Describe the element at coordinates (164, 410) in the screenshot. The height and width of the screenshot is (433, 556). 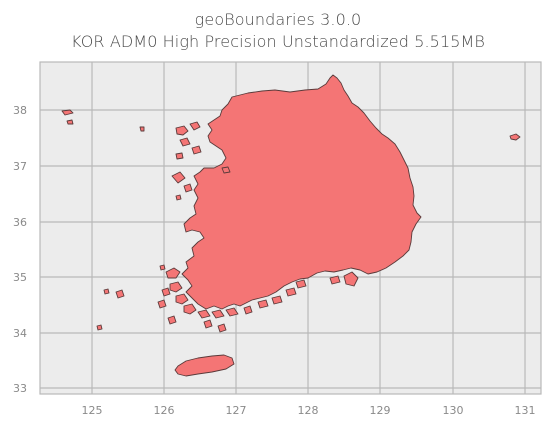
I see `x-tick-label: 126` at that location.